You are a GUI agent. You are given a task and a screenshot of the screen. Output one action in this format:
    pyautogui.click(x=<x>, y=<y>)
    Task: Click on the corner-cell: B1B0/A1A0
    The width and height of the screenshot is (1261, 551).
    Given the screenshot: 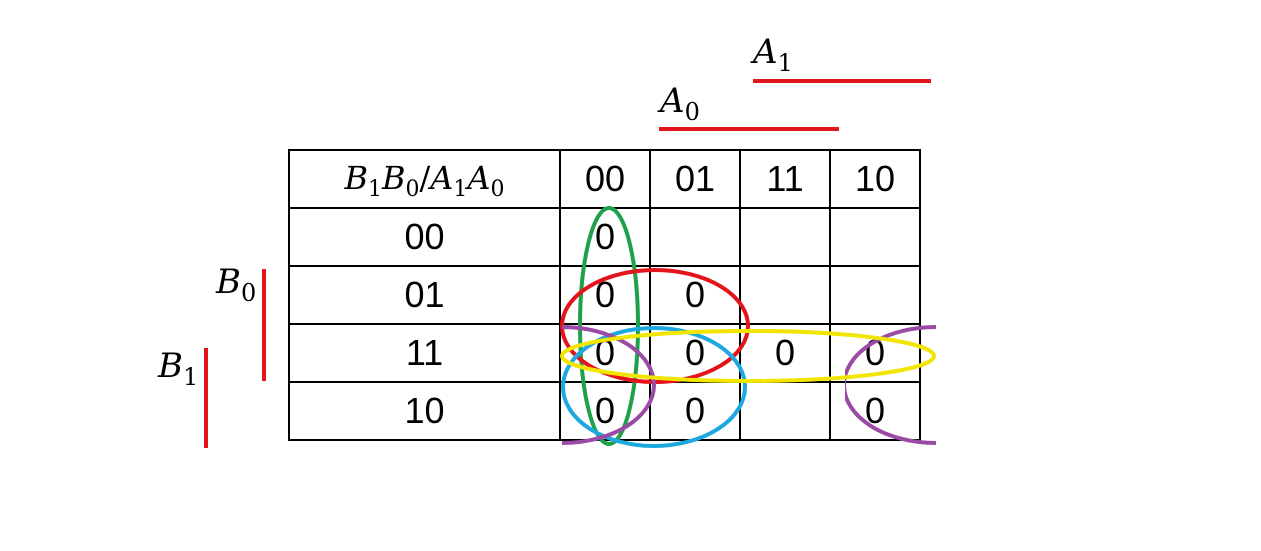 What is the action you would take?
    pyautogui.click(x=424, y=179)
    